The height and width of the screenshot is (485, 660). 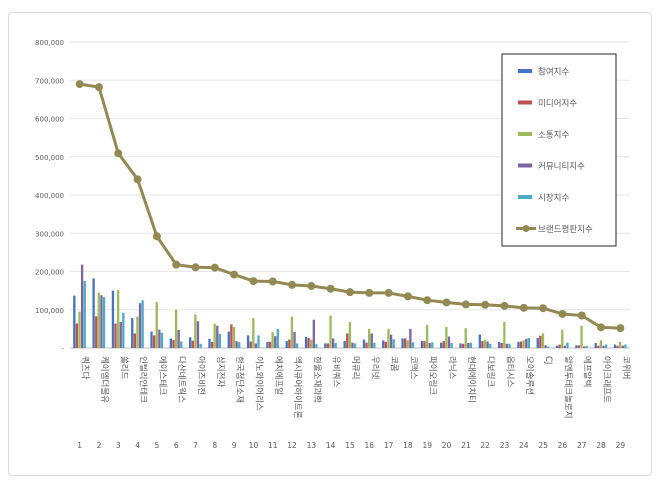 I want to click on x-category-label: 쿼츠다, so click(x=85, y=368).